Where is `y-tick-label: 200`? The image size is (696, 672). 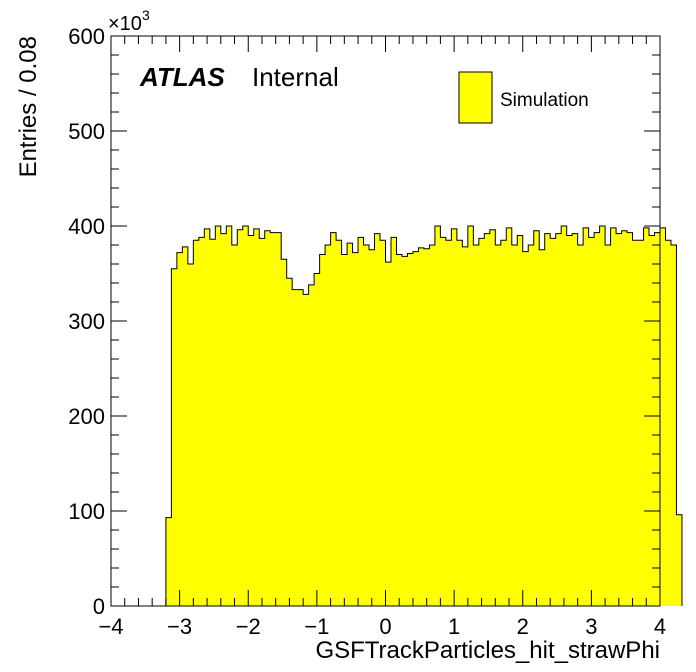
y-tick-label: 200 is located at coordinates (86, 416).